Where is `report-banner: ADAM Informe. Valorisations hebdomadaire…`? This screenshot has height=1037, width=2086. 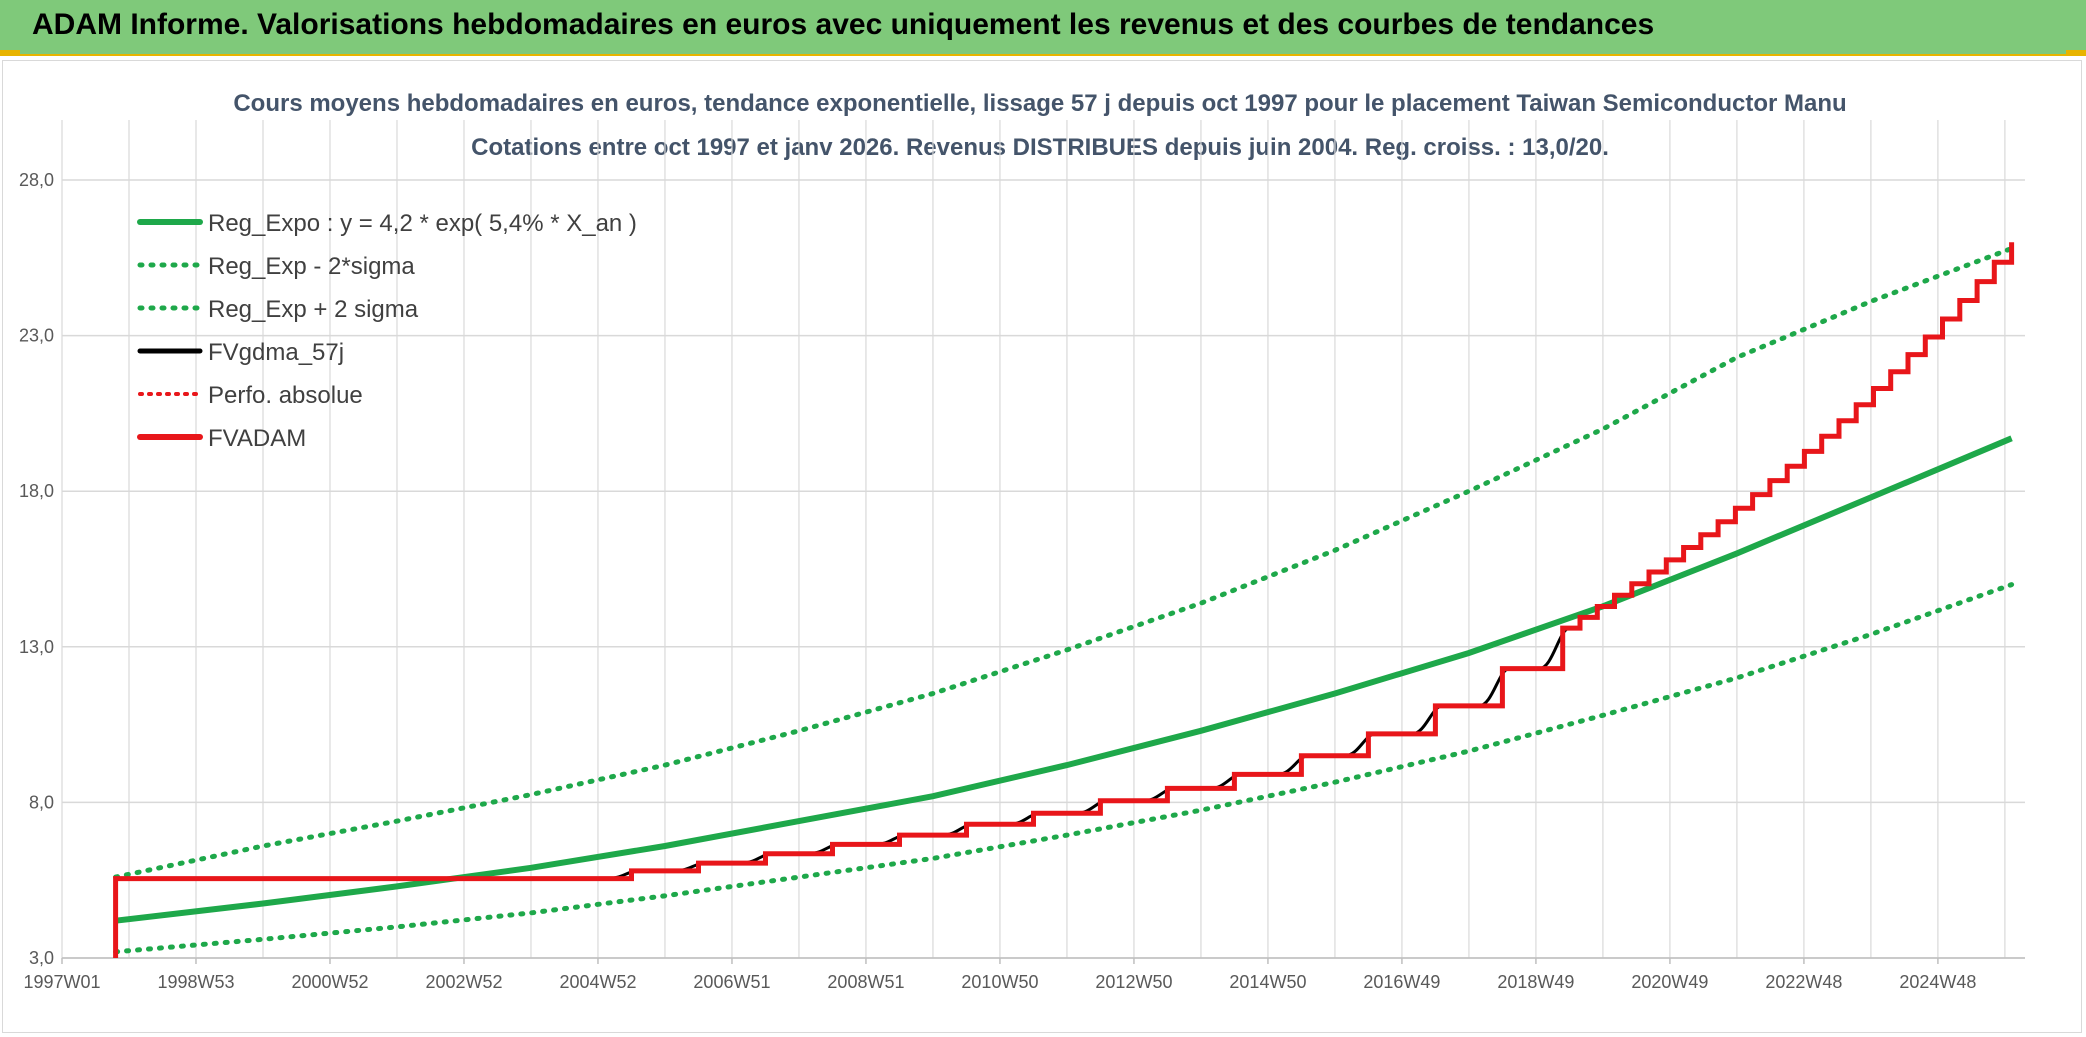
report-banner: ADAM Informe. Valorisations hebdomadaire… is located at coordinates (1043, 28).